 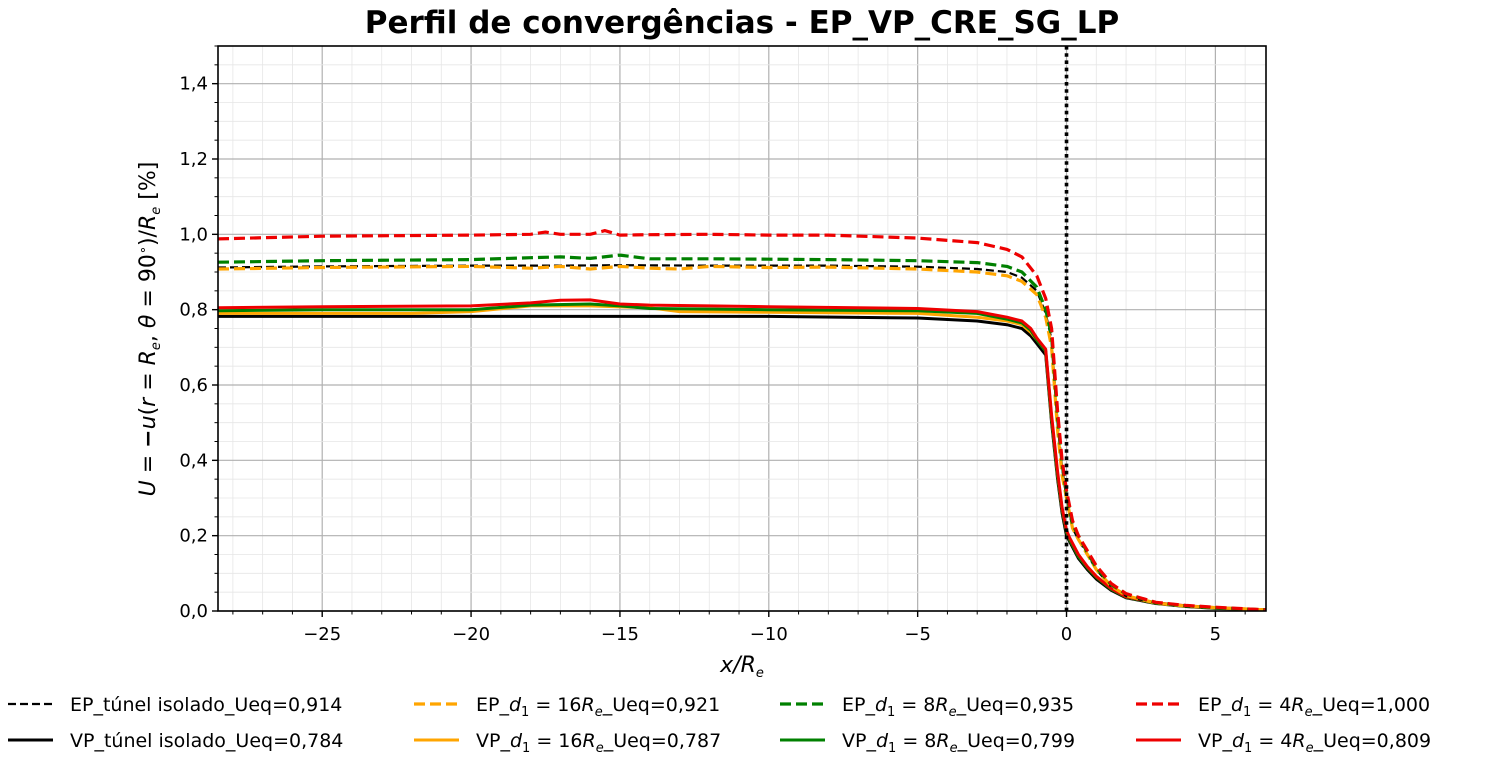 I want to click on x-tick-label: −5, so click(x=917, y=634).